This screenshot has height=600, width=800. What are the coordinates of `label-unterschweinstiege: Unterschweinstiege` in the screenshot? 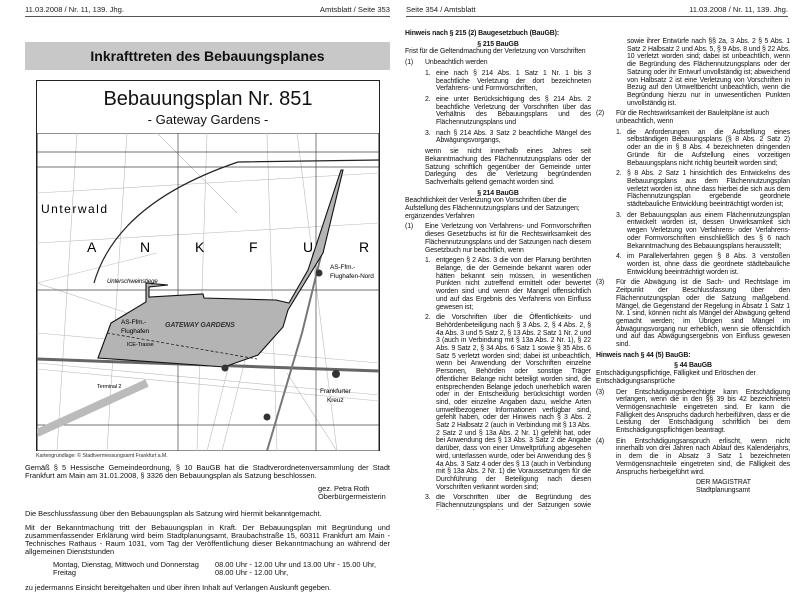 It's located at (132, 282).